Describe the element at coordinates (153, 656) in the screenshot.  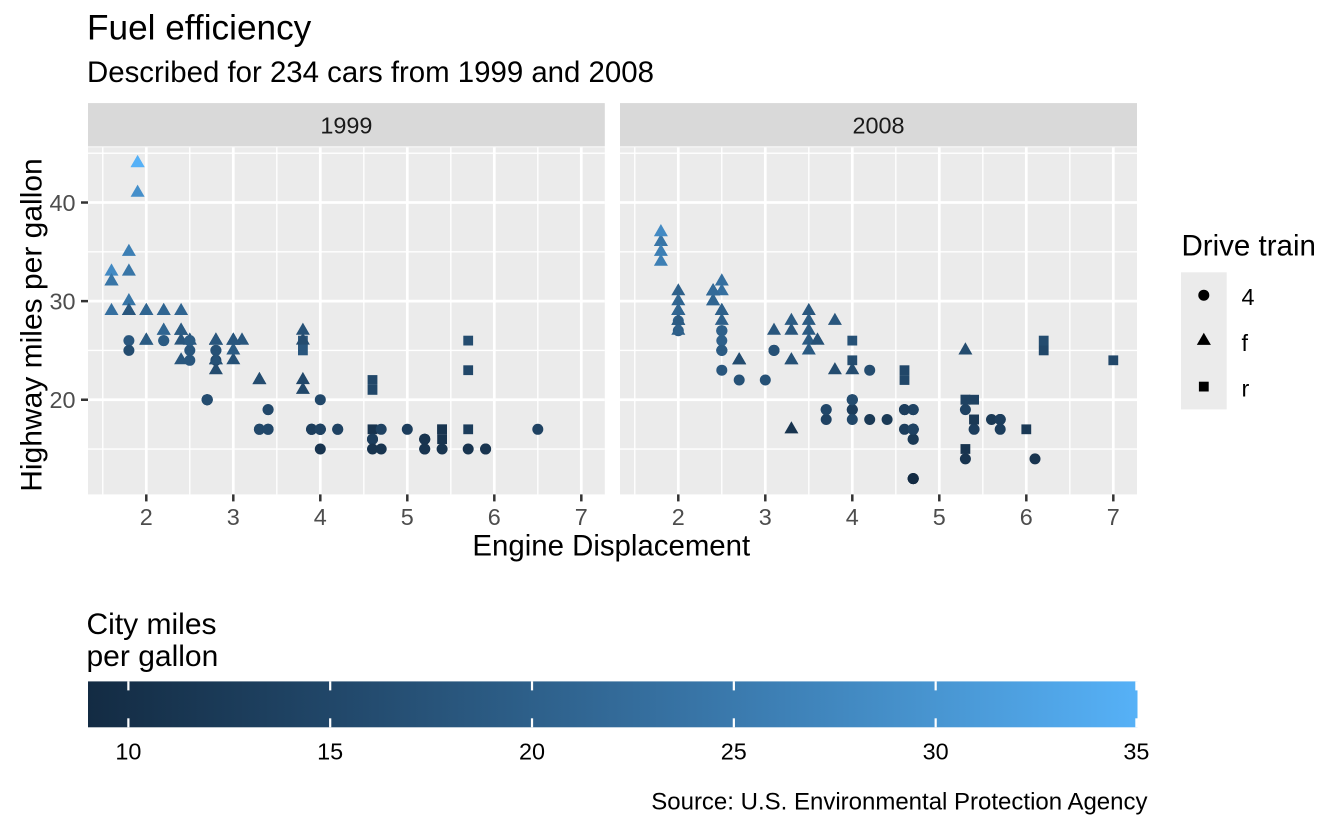
I see `svg-text: per gallon` at that location.